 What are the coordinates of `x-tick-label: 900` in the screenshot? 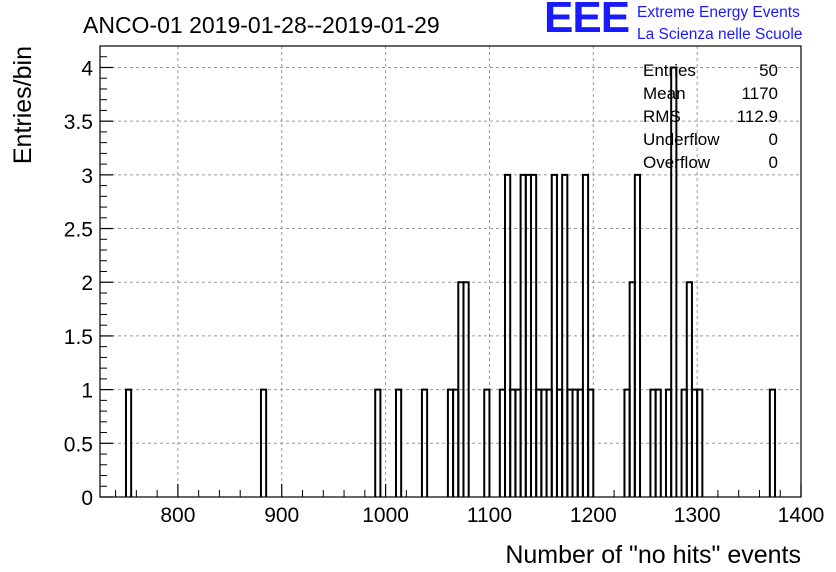 It's located at (281, 515).